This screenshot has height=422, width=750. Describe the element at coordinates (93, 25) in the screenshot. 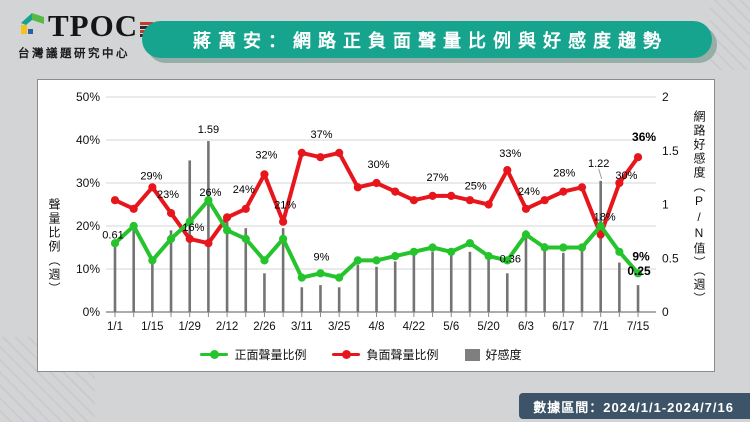

I see `logo-brand-text: TPOC` at that location.